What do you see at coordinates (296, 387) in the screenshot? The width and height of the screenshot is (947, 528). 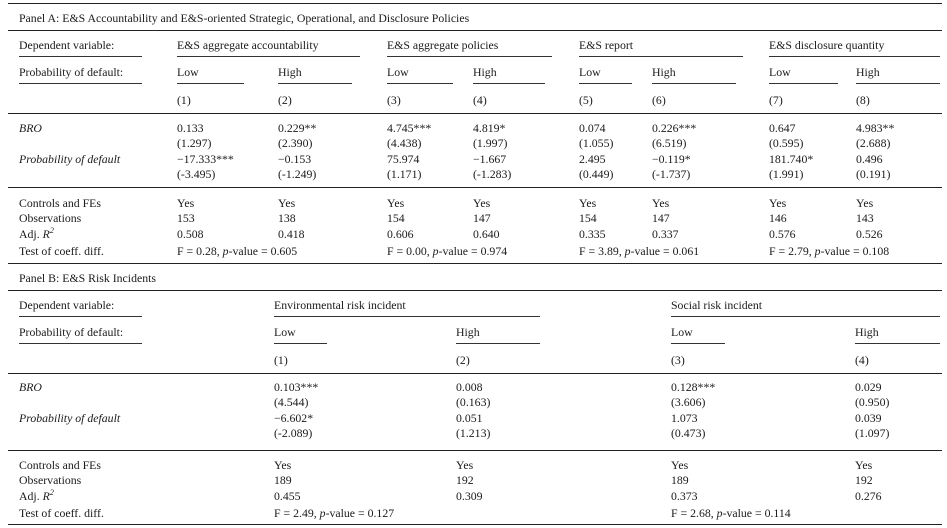 I see `coefficient-cell: 0.103***` at bounding box center [296, 387].